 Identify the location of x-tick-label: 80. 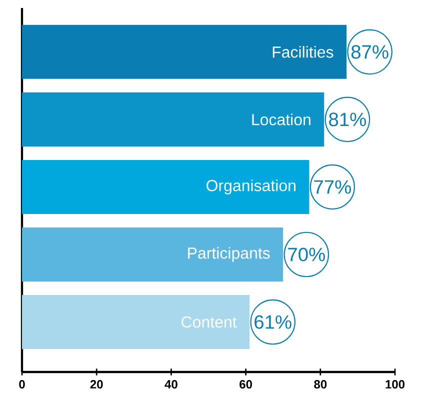
(320, 384).